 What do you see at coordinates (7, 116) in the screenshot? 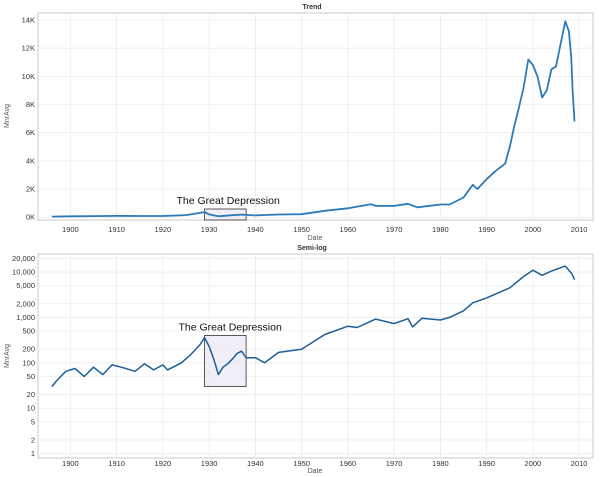
I see `trend-y-axis-label: MnrAvg` at bounding box center [7, 116].